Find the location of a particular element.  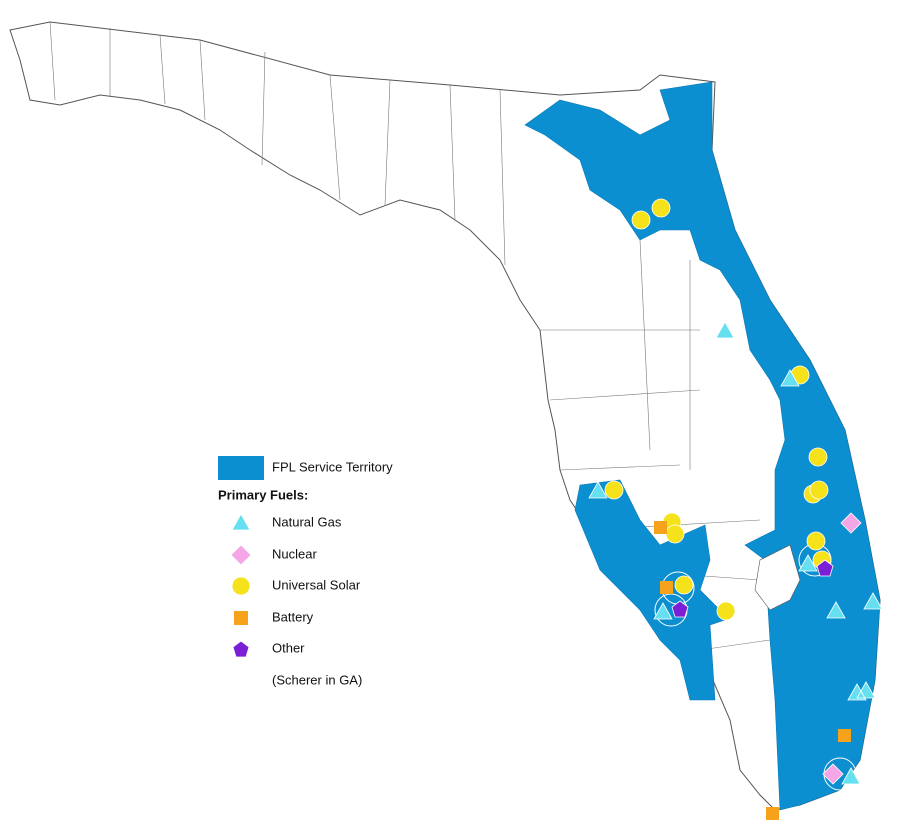

legend-solar-icon is located at coordinates (241, 586).